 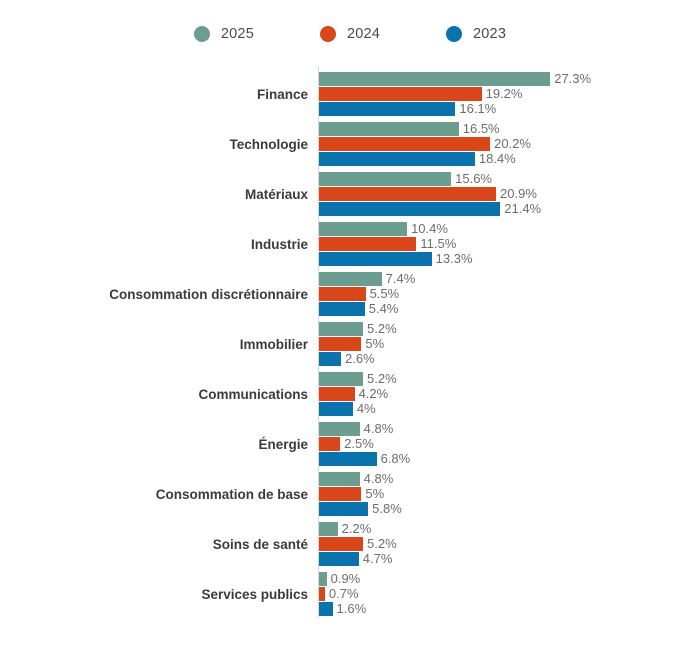 I want to click on category-label-7: Communications, so click(x=253, y=394).